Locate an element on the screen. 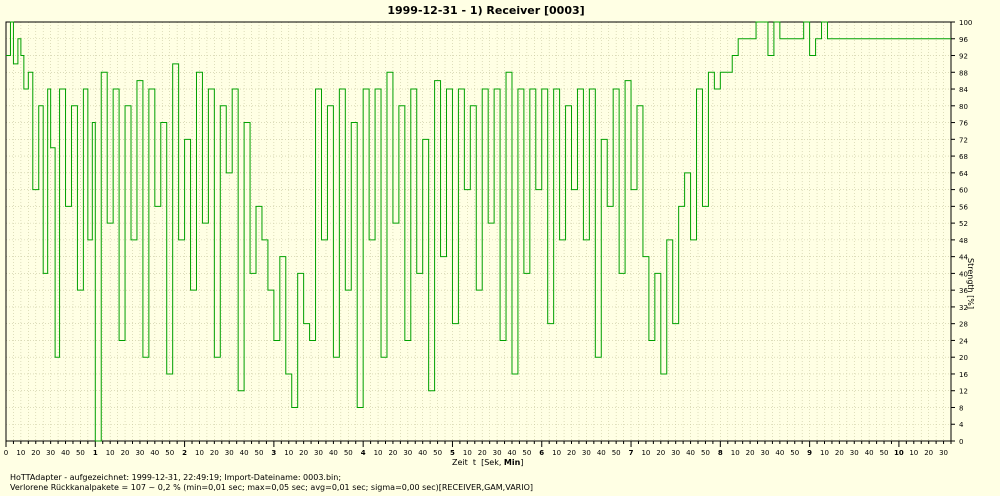 This screenshot has height=496, width=1000. y-tick-label: 12 is located at coordinates (963, 392).